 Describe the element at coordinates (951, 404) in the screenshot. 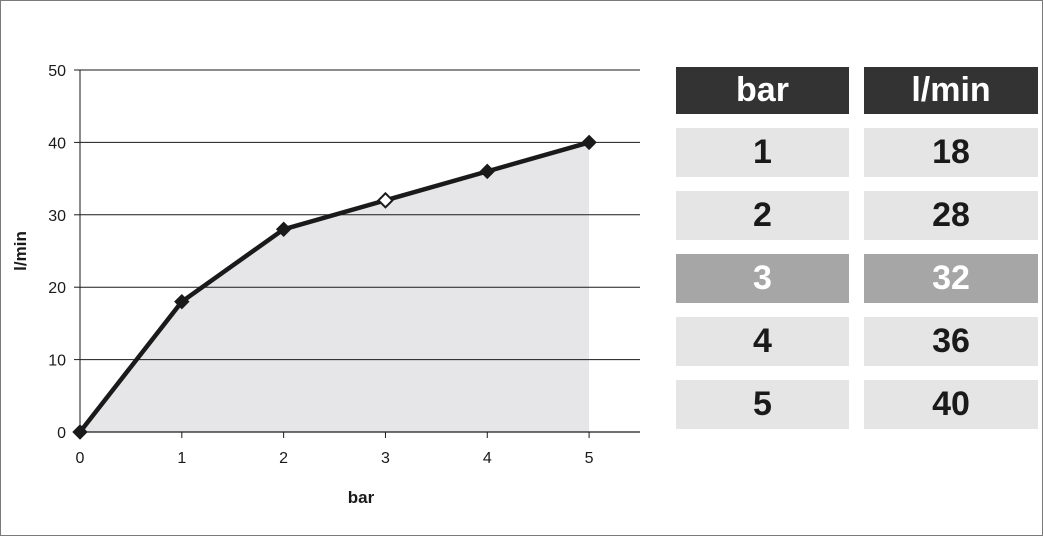

I see `table-cell-flow-5: 40` at that location.